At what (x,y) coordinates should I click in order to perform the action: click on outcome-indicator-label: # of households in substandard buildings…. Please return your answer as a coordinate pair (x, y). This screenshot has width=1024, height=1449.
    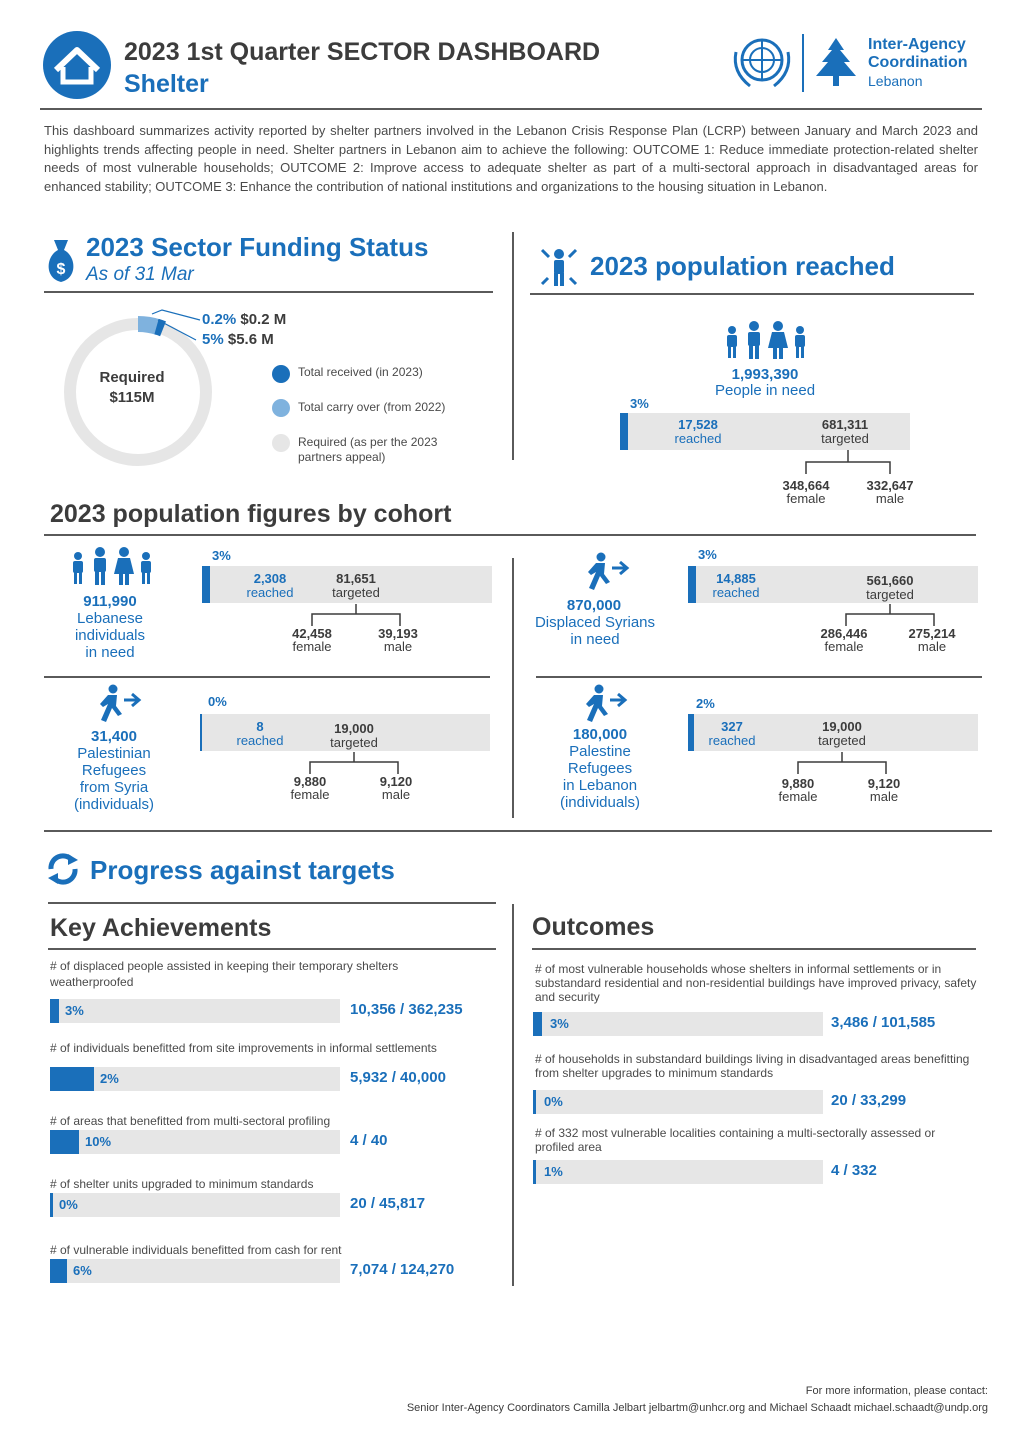
    Looking at the image, I should click on (752, 1066).